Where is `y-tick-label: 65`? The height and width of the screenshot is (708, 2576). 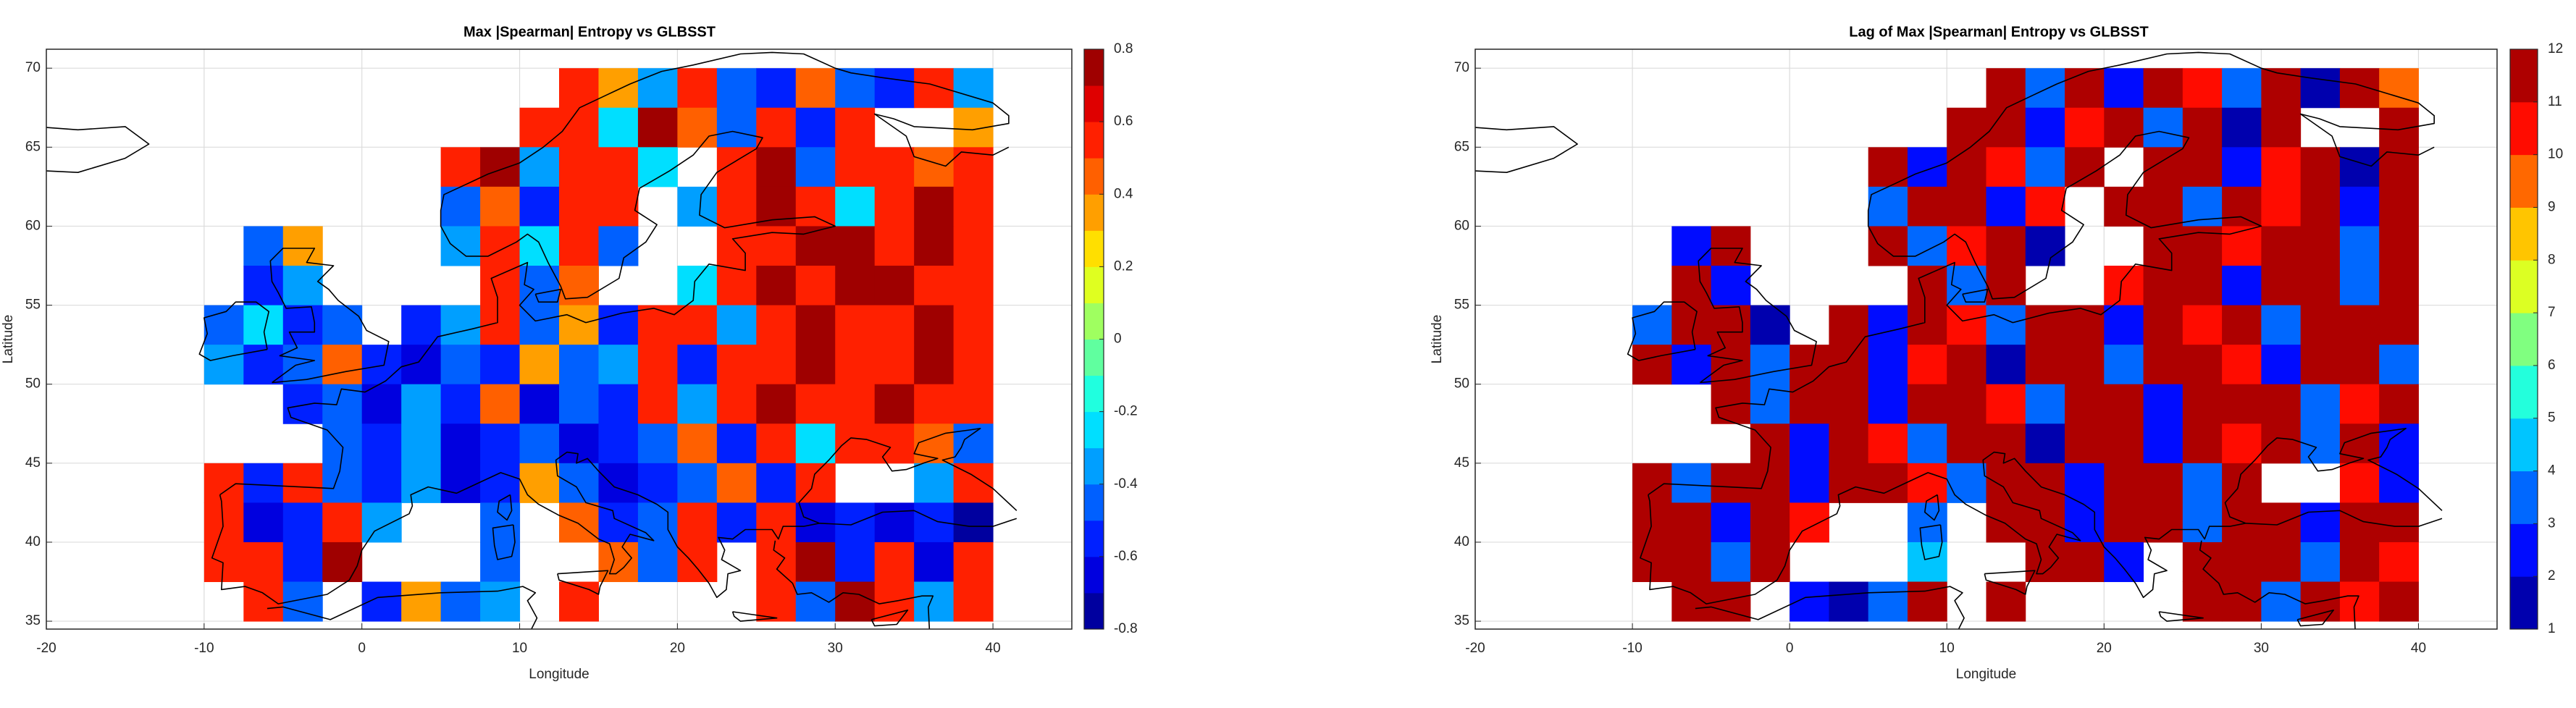 y-tick-label: 65 is located at coordinates (1461, 147).